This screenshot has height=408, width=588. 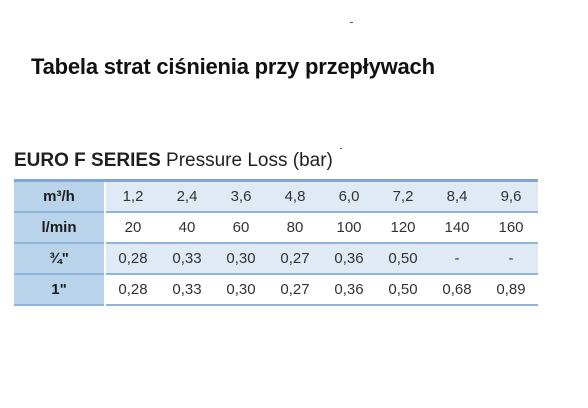 I want to click on page-heading: Tabela strat ciśnienia przy przepływach, so click(x=233, y=66).